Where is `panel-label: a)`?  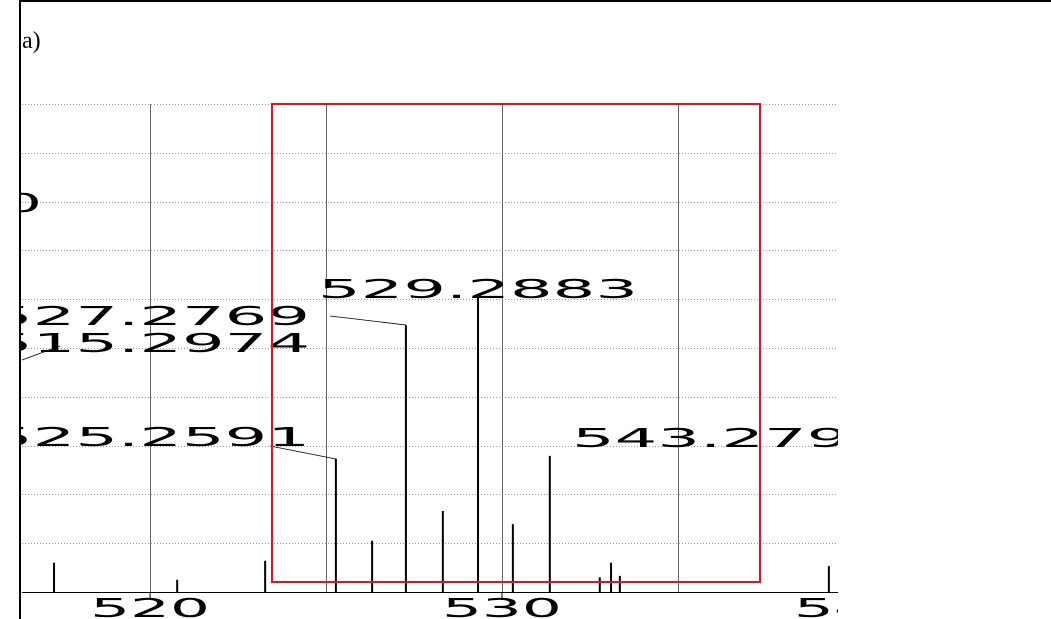 panel-label: a) is located at coordinates (31, 41).